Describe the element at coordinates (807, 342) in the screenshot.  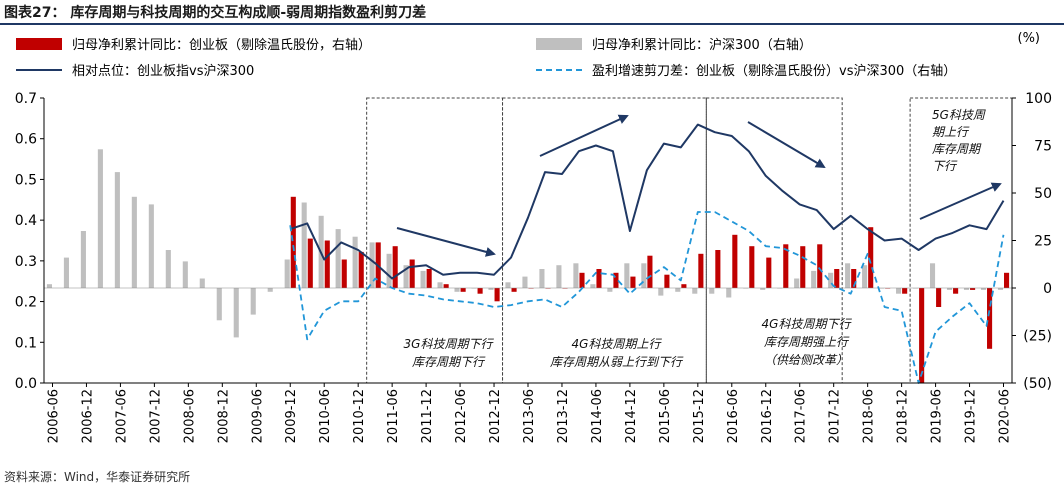
I see `annotation-line: 库存周期强上行` at that location.